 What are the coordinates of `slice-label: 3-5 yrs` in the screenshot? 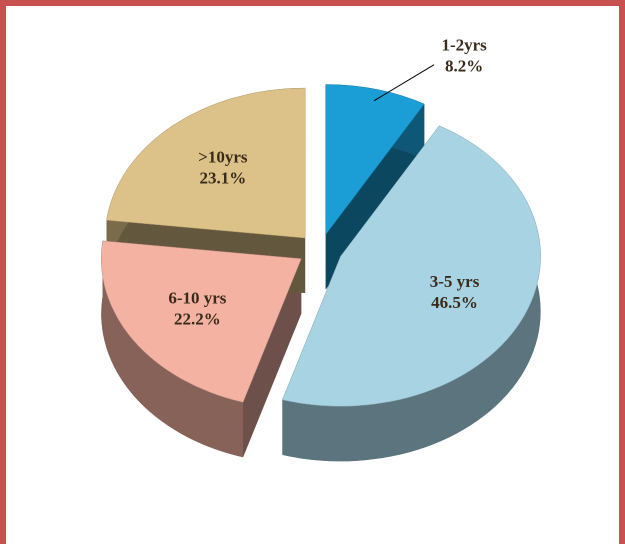 It's located at (455, 281).